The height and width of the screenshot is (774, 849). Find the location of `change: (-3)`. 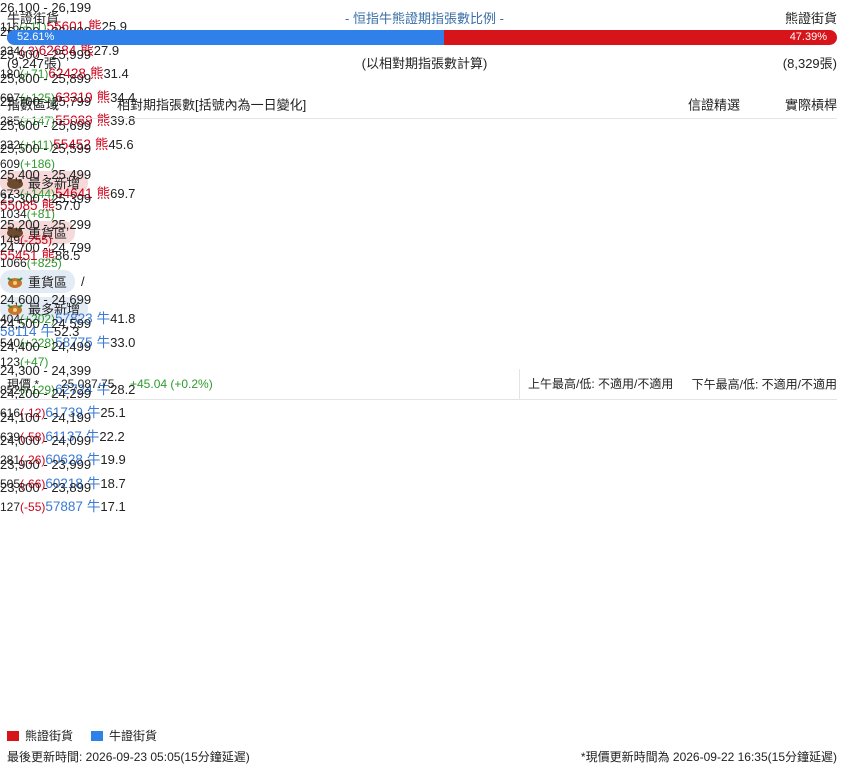

change: (-3) is located at coordinates (29, 50).